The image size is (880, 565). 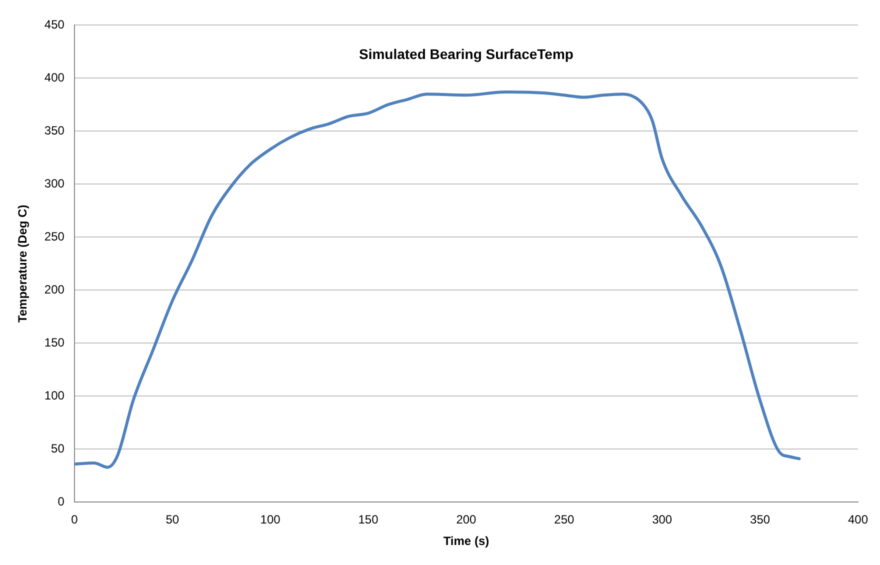 I want to click on x-tick-label: 100, so click(x=270, y=519).